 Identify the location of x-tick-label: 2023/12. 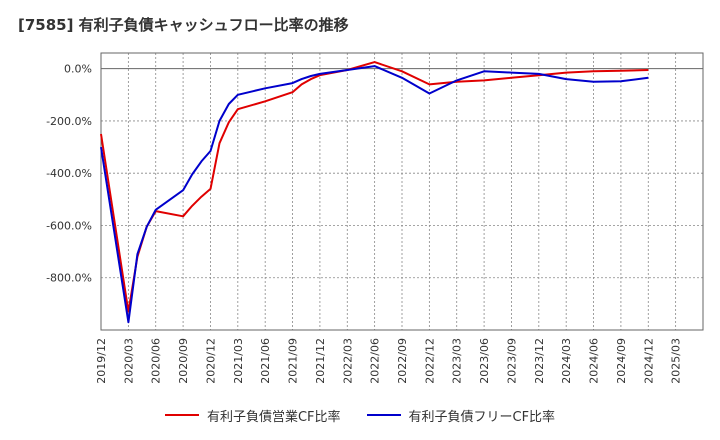
(539, 361).